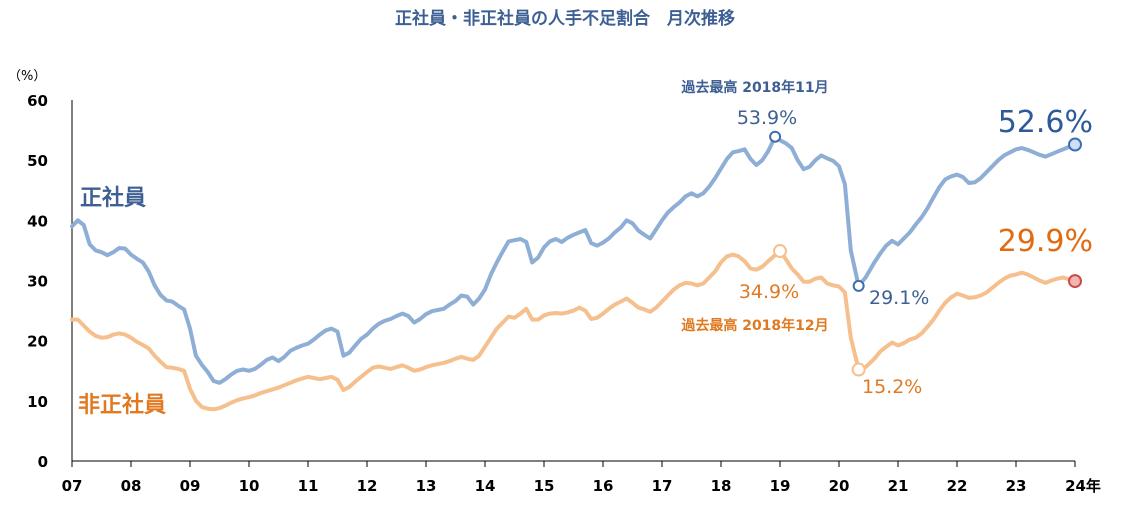 This screenshot has height=505, width=1131. I want to click on x-tick-label: 22, so click(957, 486).